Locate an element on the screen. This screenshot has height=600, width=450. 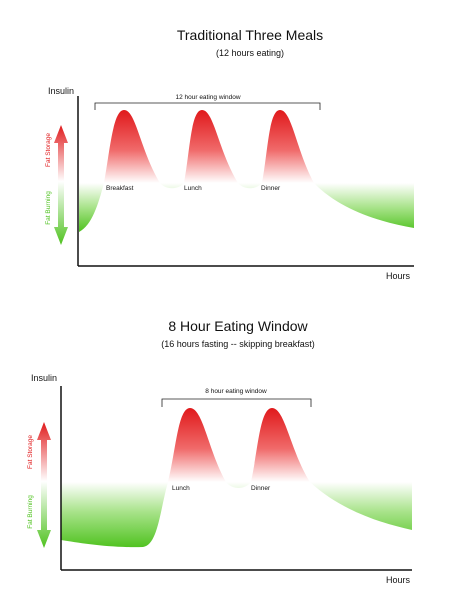
diagram-subtitle: (12 hours eating) is located at coordinates (250, 53).